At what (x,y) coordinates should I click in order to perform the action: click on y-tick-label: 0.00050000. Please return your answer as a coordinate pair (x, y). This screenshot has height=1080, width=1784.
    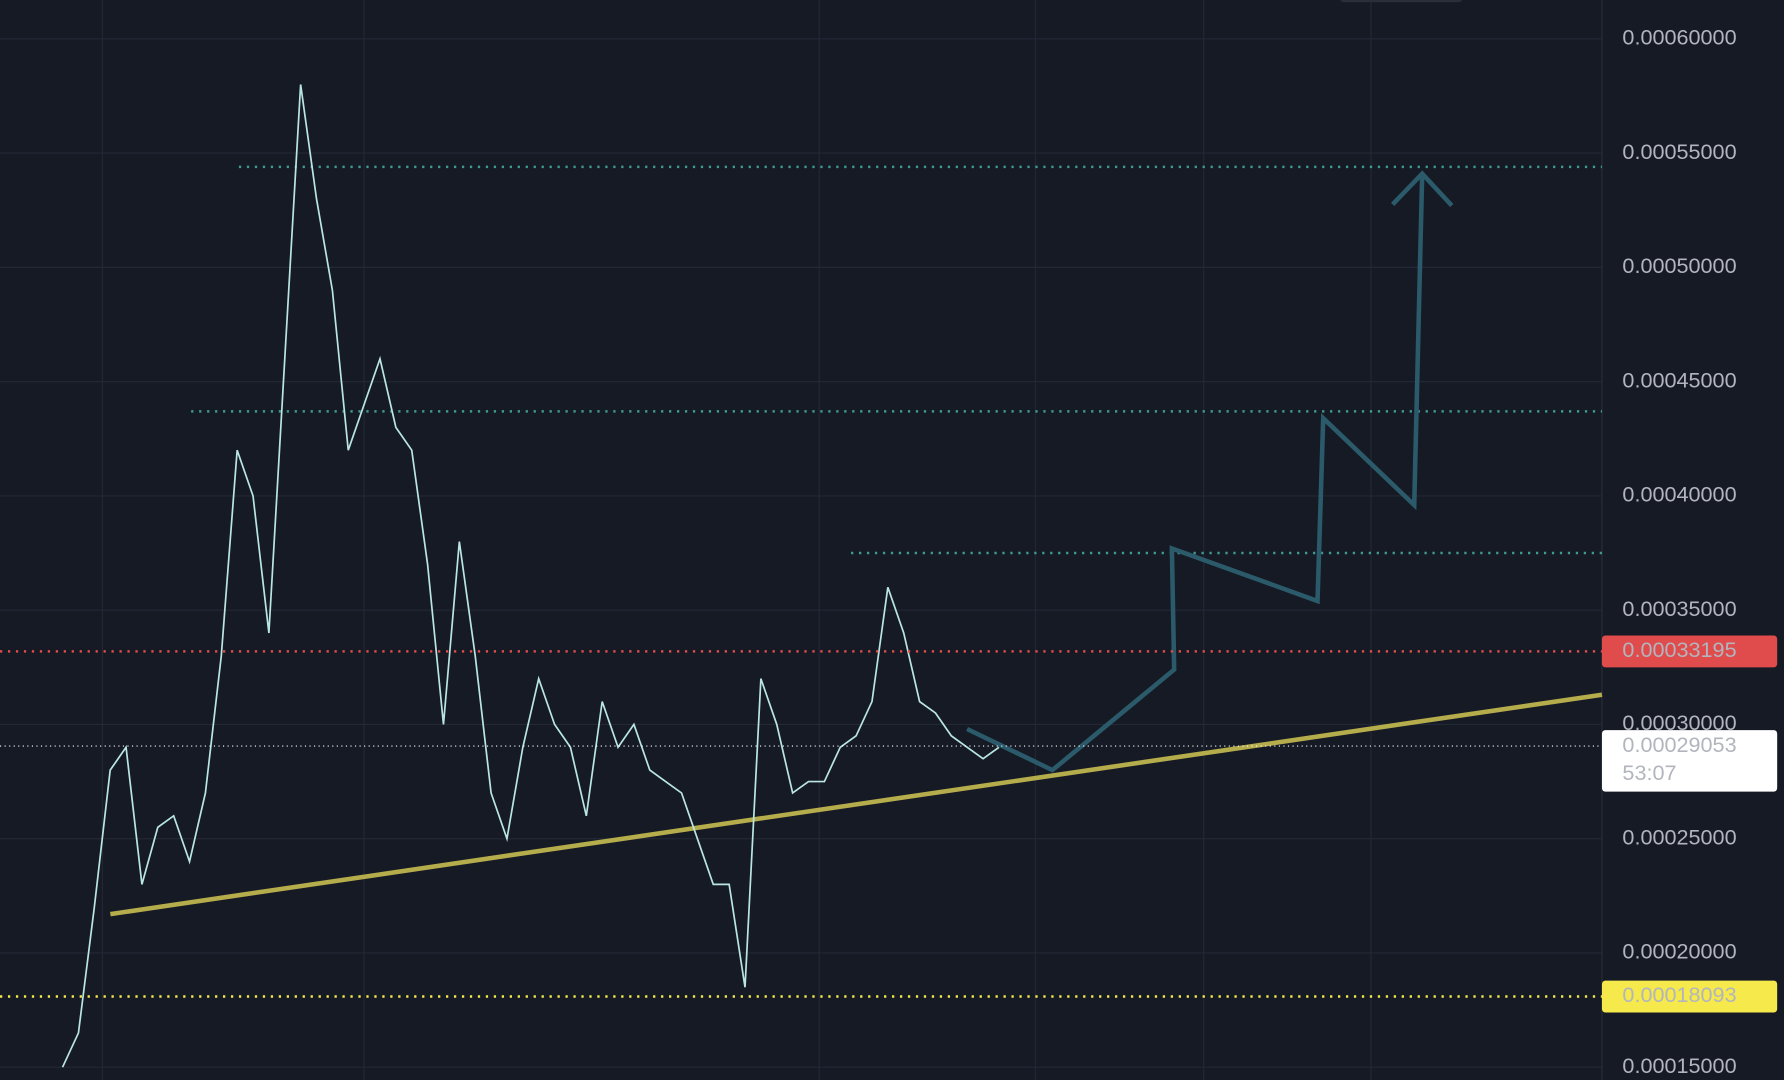
    Looking at the image, I should click on (1679, 265).